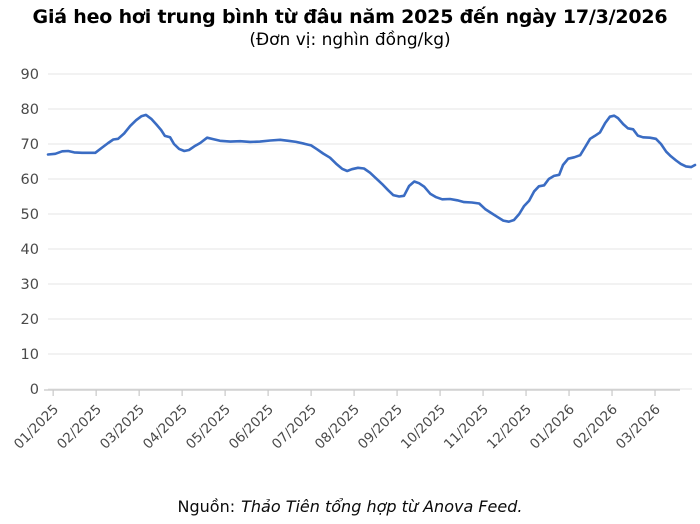 The width and height of the screenshot is (700, 524). I want to click on y-axis-tick-label: 10, so click(30, 355).